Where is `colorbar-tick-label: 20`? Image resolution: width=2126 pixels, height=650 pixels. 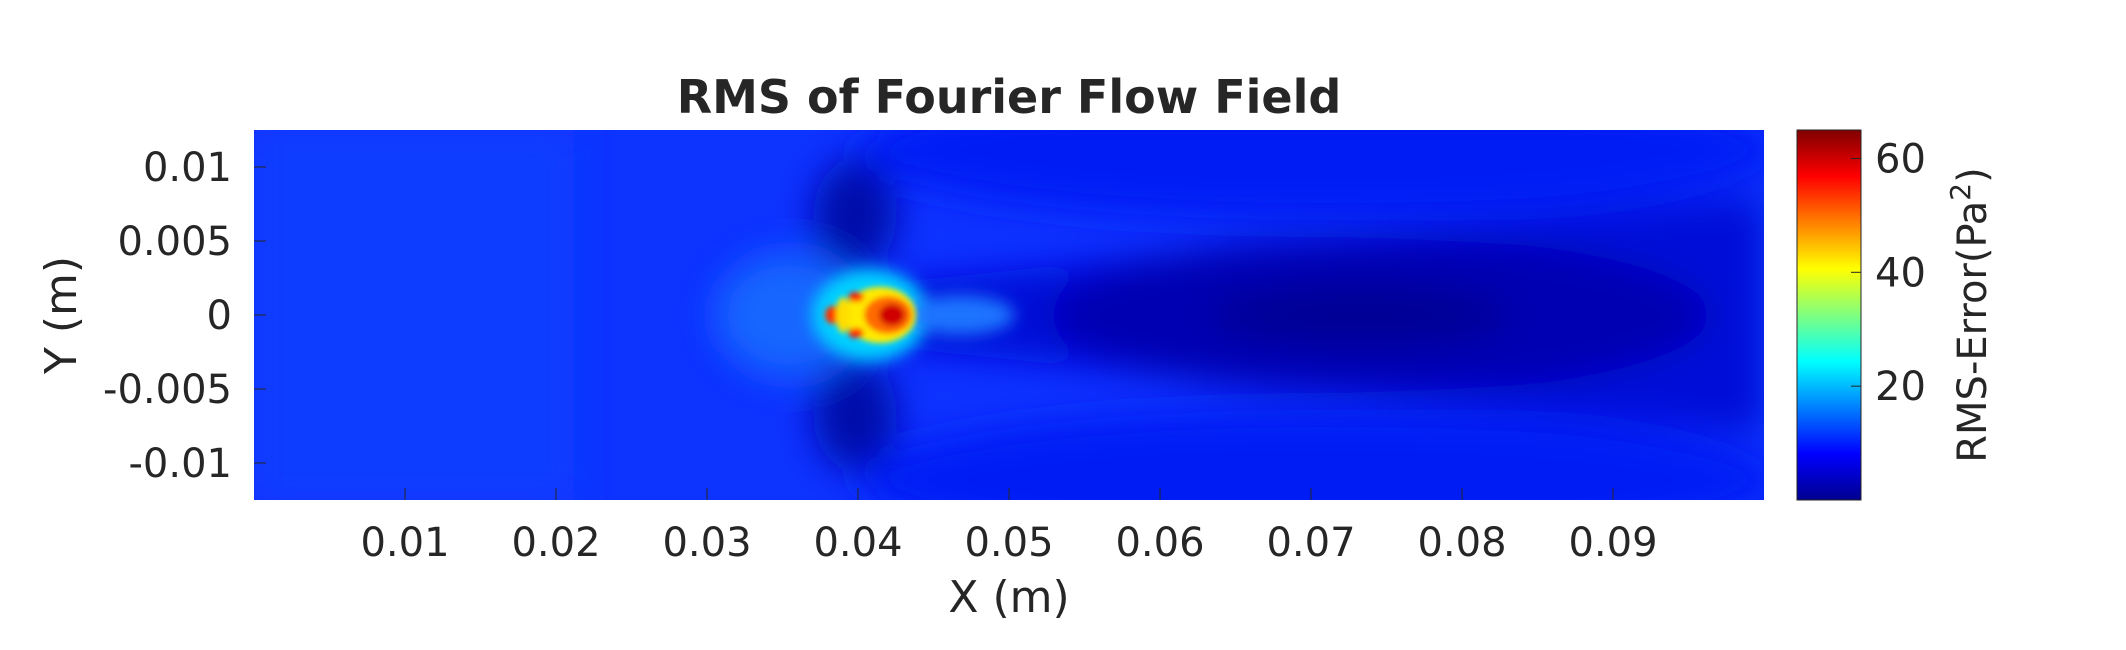
colorbar-tick-label: 20 is located at coordinates (1900, 387).